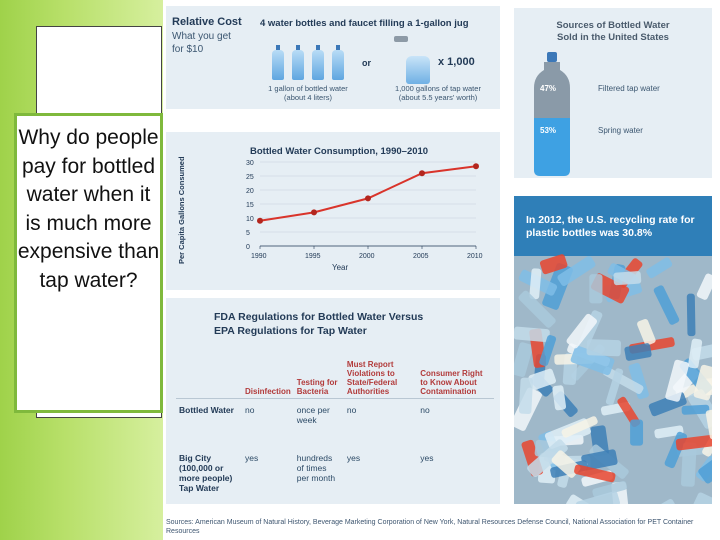  I want to click on filtered-tap-fill, so click(552, 90).